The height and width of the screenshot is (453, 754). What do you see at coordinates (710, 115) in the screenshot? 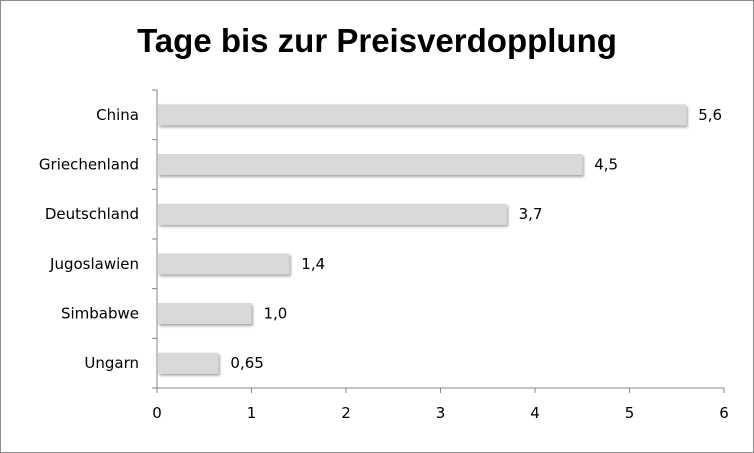
I see `data-label: 5,6` at bounding box center [710, 115].